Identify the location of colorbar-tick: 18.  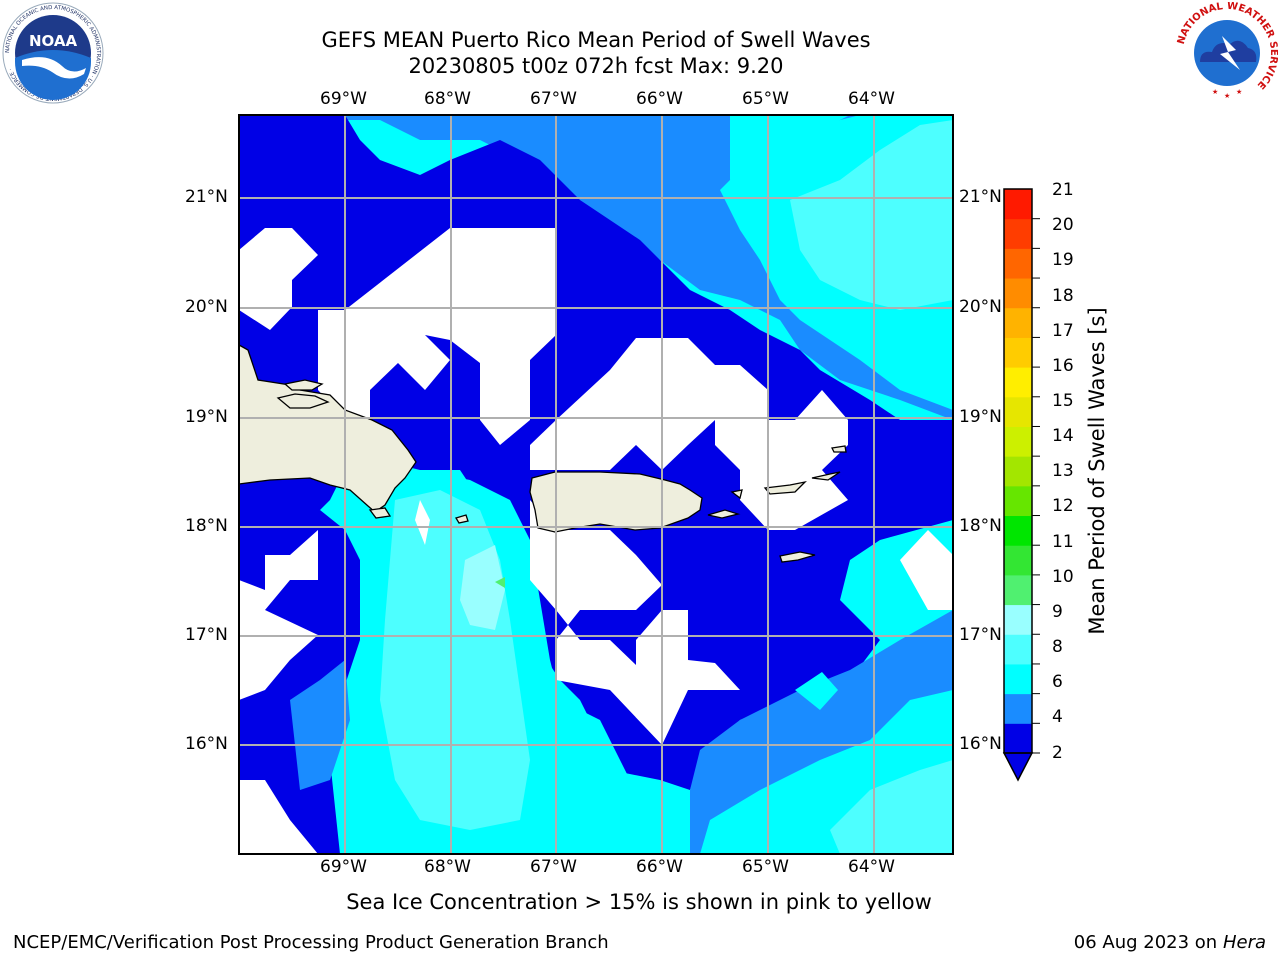
(1063, 296).